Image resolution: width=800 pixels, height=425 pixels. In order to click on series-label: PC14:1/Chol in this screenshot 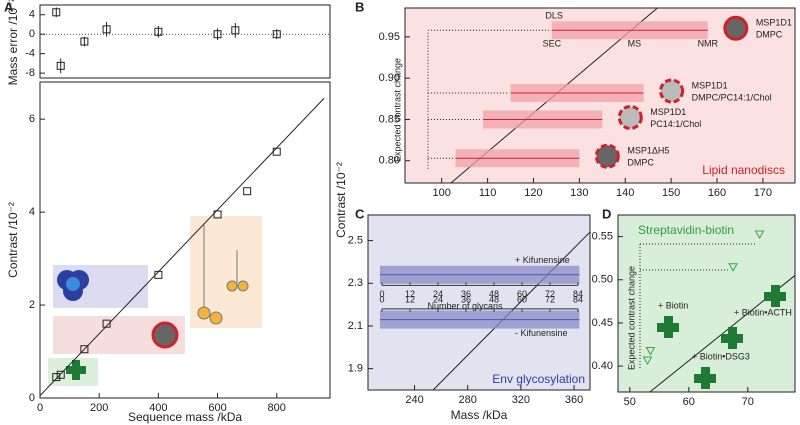, I will do `click(675, 124)`.